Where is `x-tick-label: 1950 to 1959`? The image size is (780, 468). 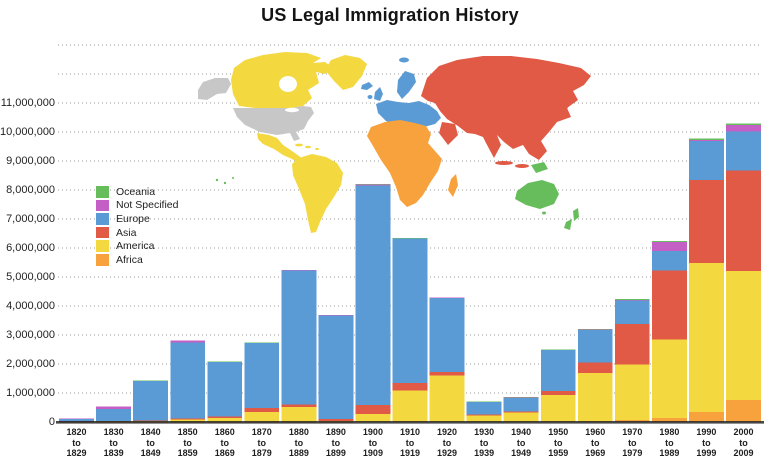 x-tick-label: 1950 to 1959 is located at coordinates (558, 442).